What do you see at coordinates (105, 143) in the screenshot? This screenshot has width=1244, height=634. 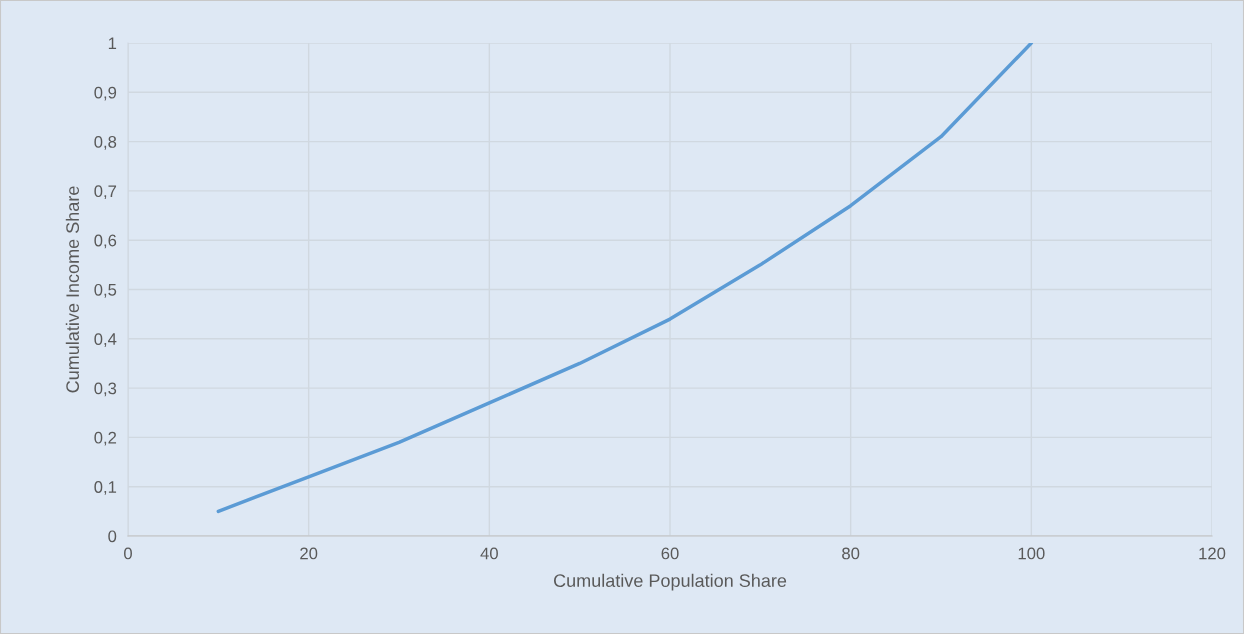 I see `y-tick-label: 0,8` at bounding box center [105, 143].